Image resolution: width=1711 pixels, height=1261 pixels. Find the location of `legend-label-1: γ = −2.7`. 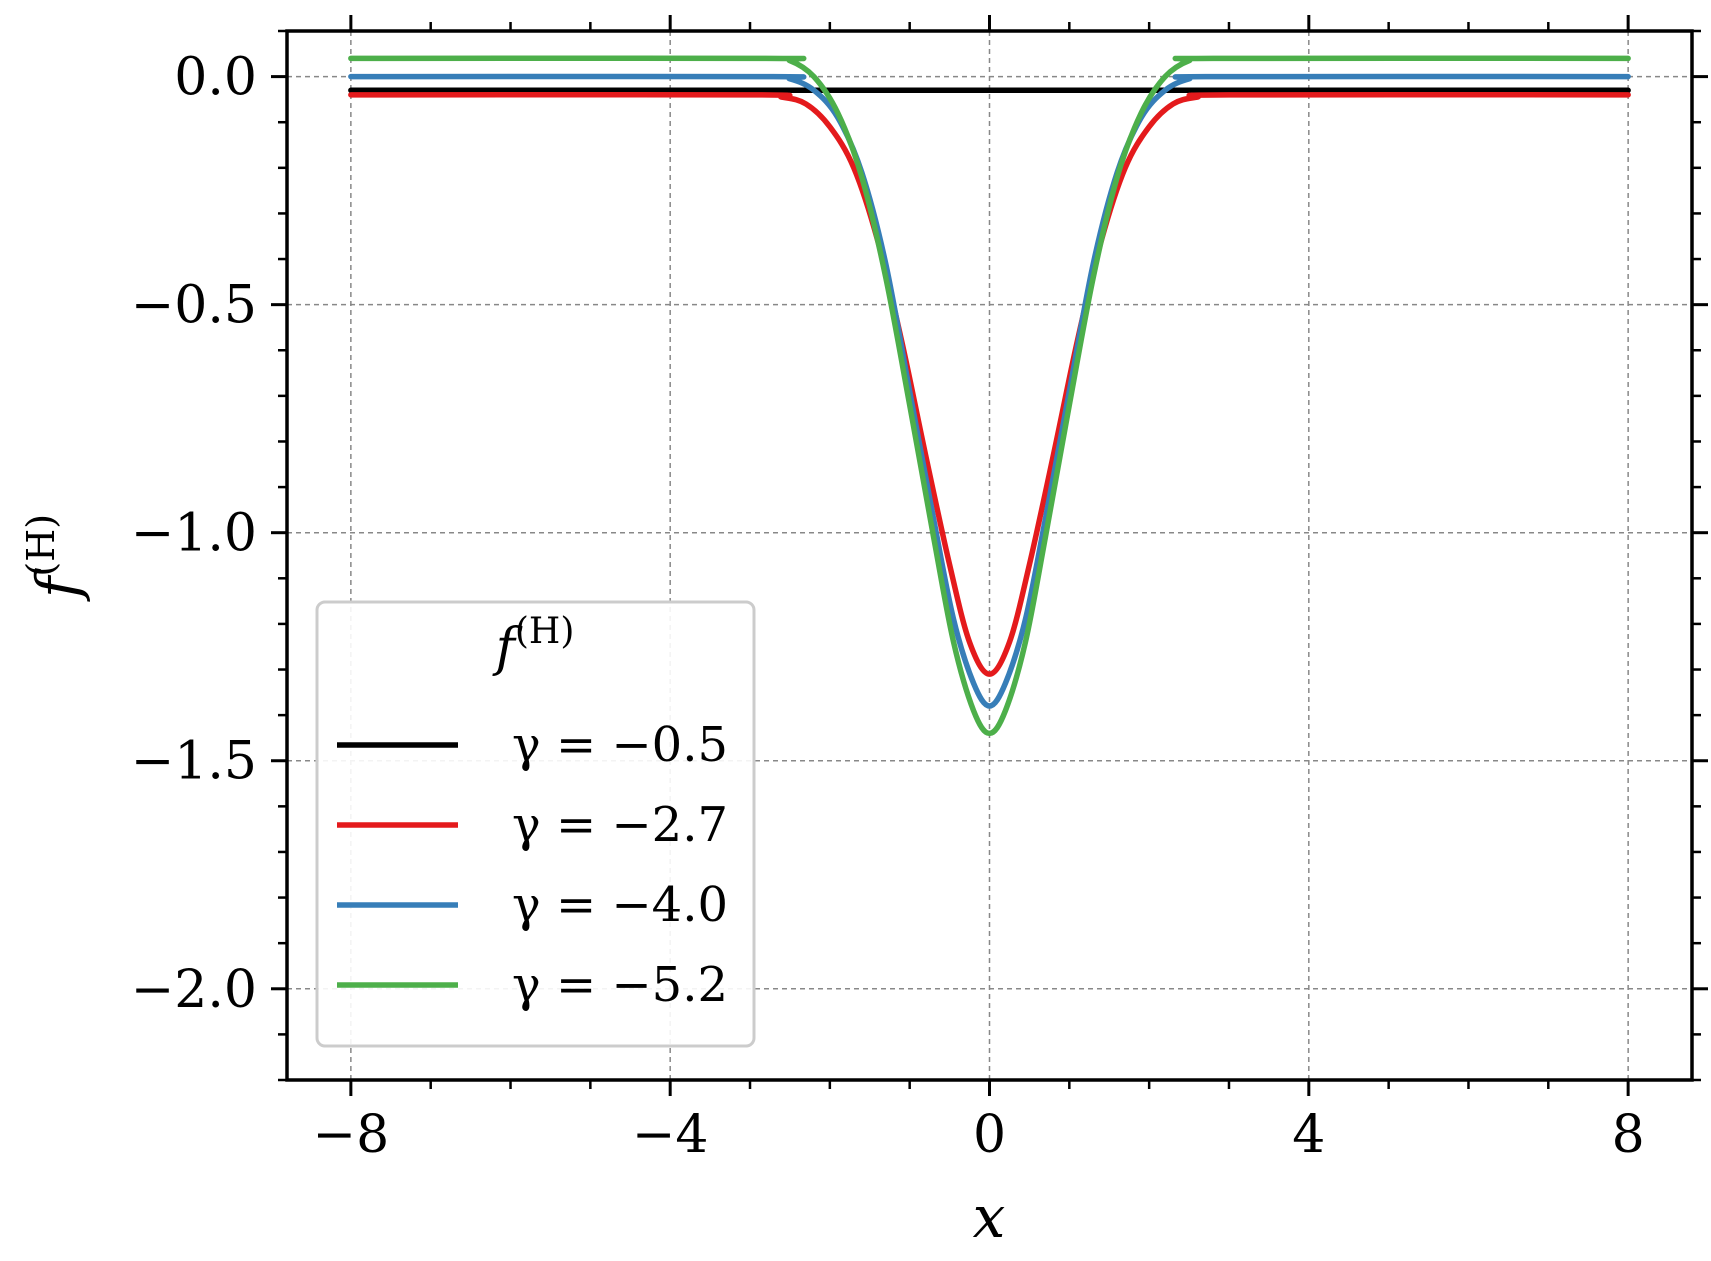

legend-label-1: γ = −2.7 is located at coordinates (620, 825).